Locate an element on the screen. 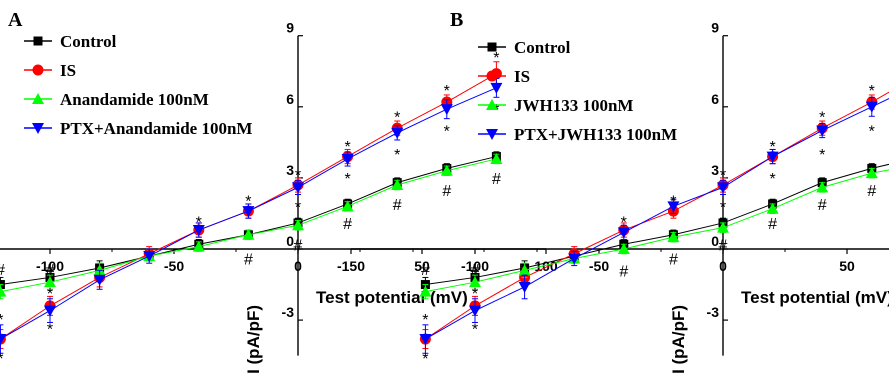  y-tick-label: 3 is located at coordinates (715, 170).